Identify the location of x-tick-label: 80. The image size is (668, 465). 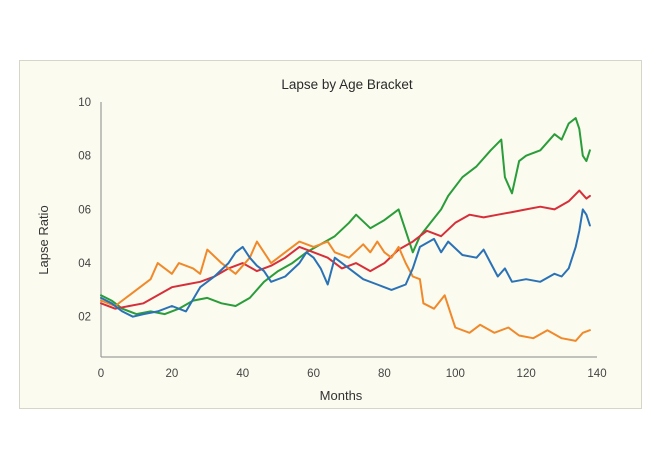
(384, 374).